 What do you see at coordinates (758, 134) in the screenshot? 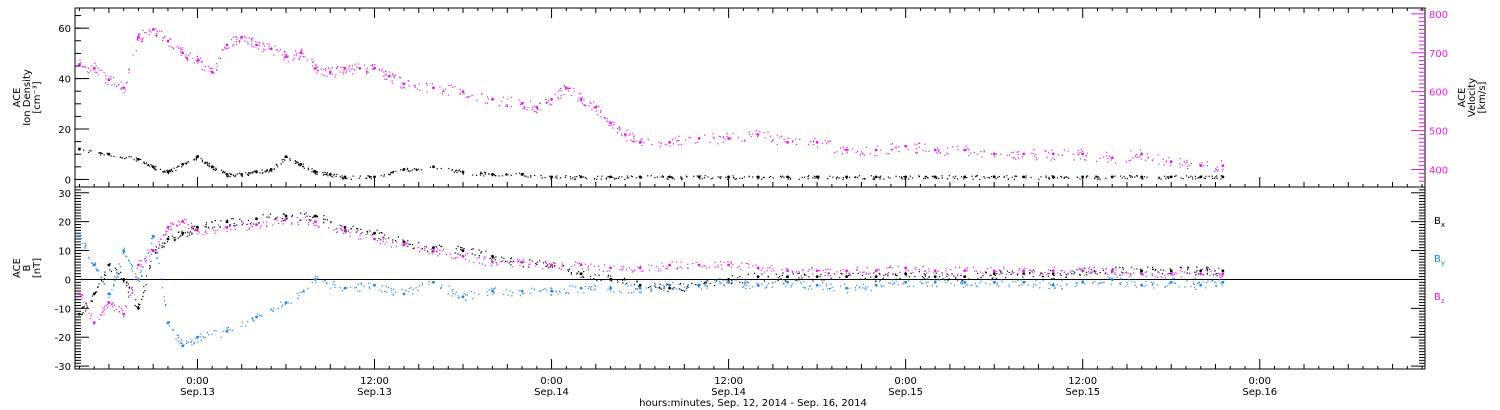
I see `top-magenta-series-point` at bounding box center [758, 134].